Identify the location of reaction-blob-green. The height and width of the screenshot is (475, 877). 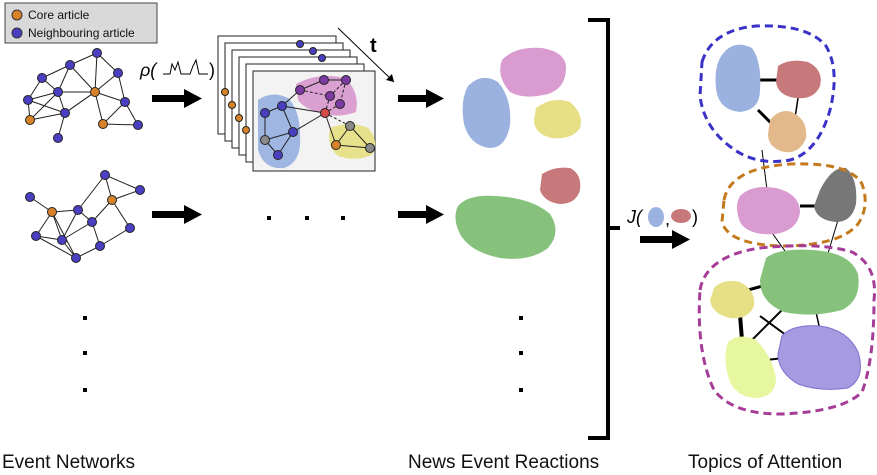
(505, 227).